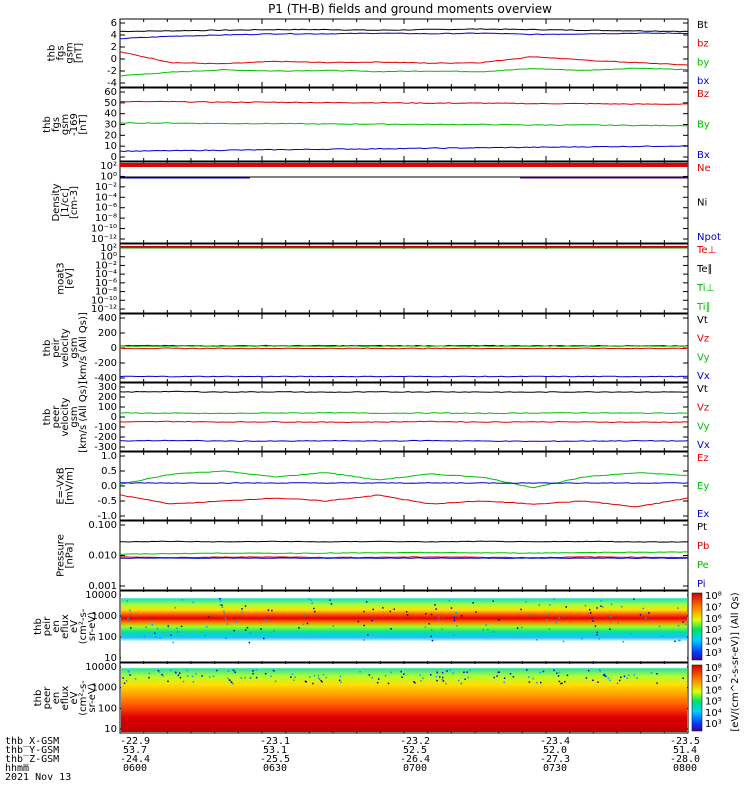  What do you see at coordinates (703, 339) in the screenshot?
I see `legend-vz: Vz` at bounding box center [703, 339].